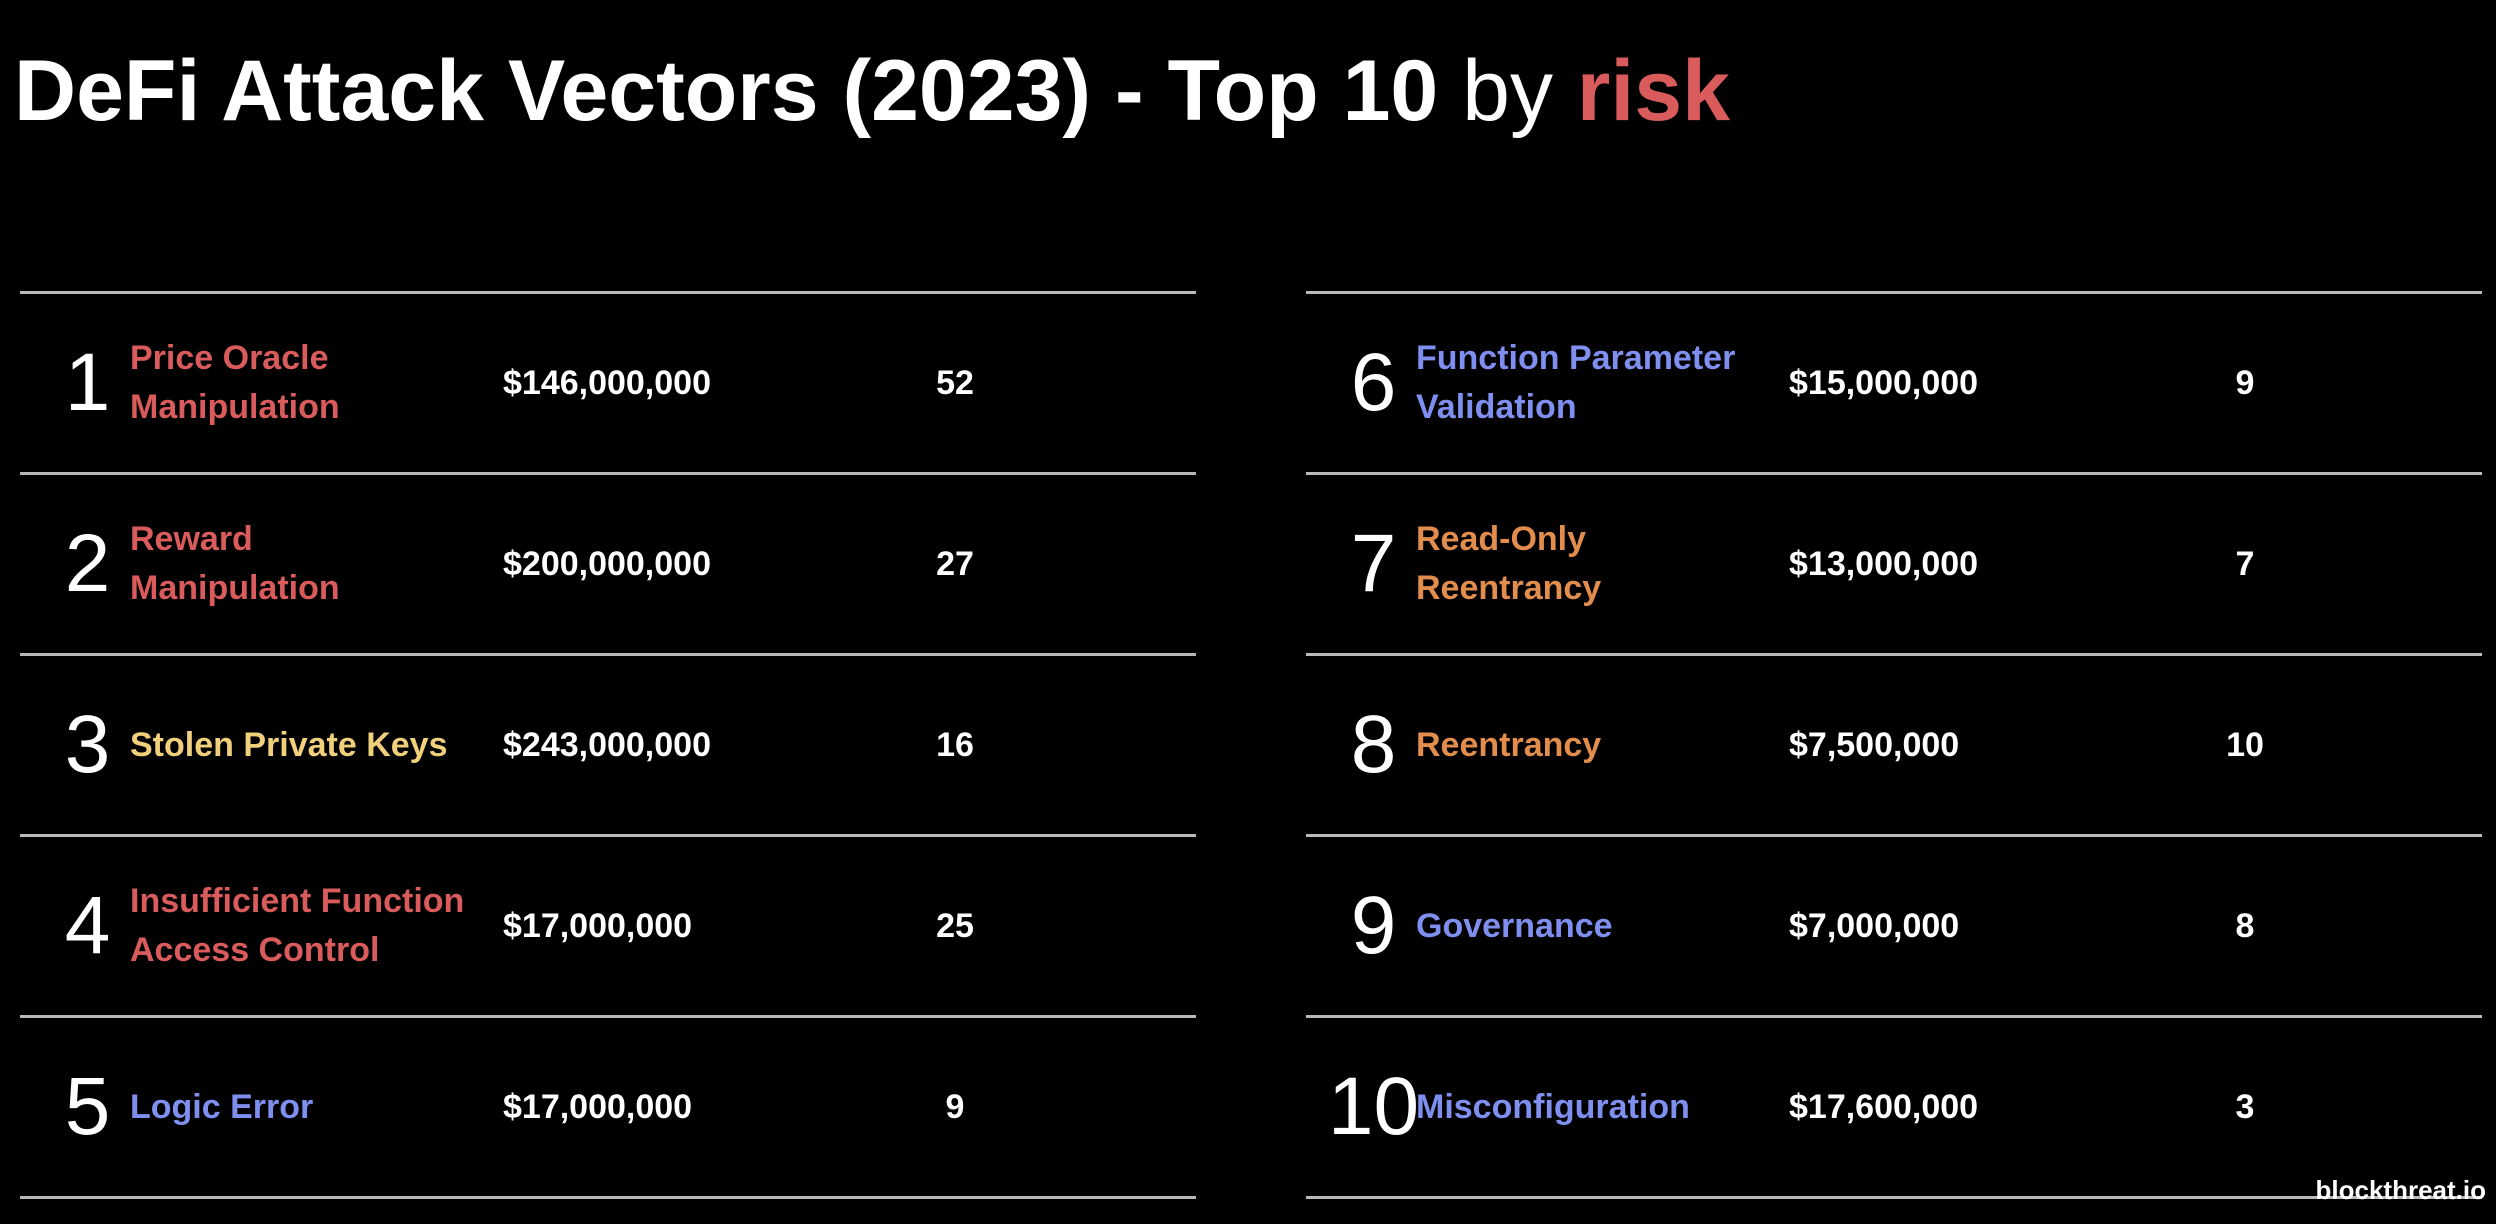 The height and width of the screenshot is (1224, 2496). I want to click on title-main: DeFi Attack Vectors (2023) - Top 10, so click(726, 91).